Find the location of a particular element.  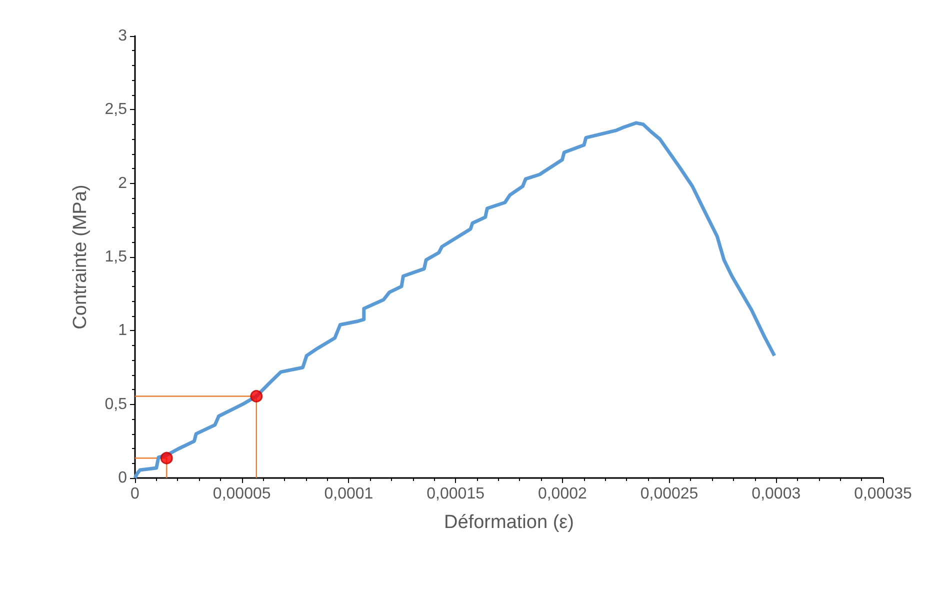

y-axis-title: Contrainte (MPa) is located at coordinates (80, 257).